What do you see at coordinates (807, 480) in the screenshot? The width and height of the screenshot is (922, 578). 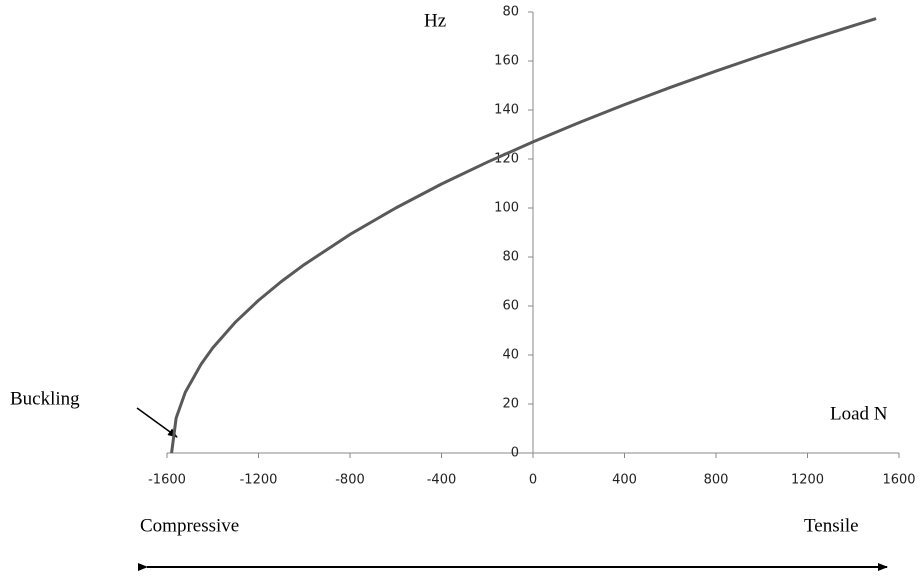 I see `x-tick-label: 1200` at bounding box center [807, 480].